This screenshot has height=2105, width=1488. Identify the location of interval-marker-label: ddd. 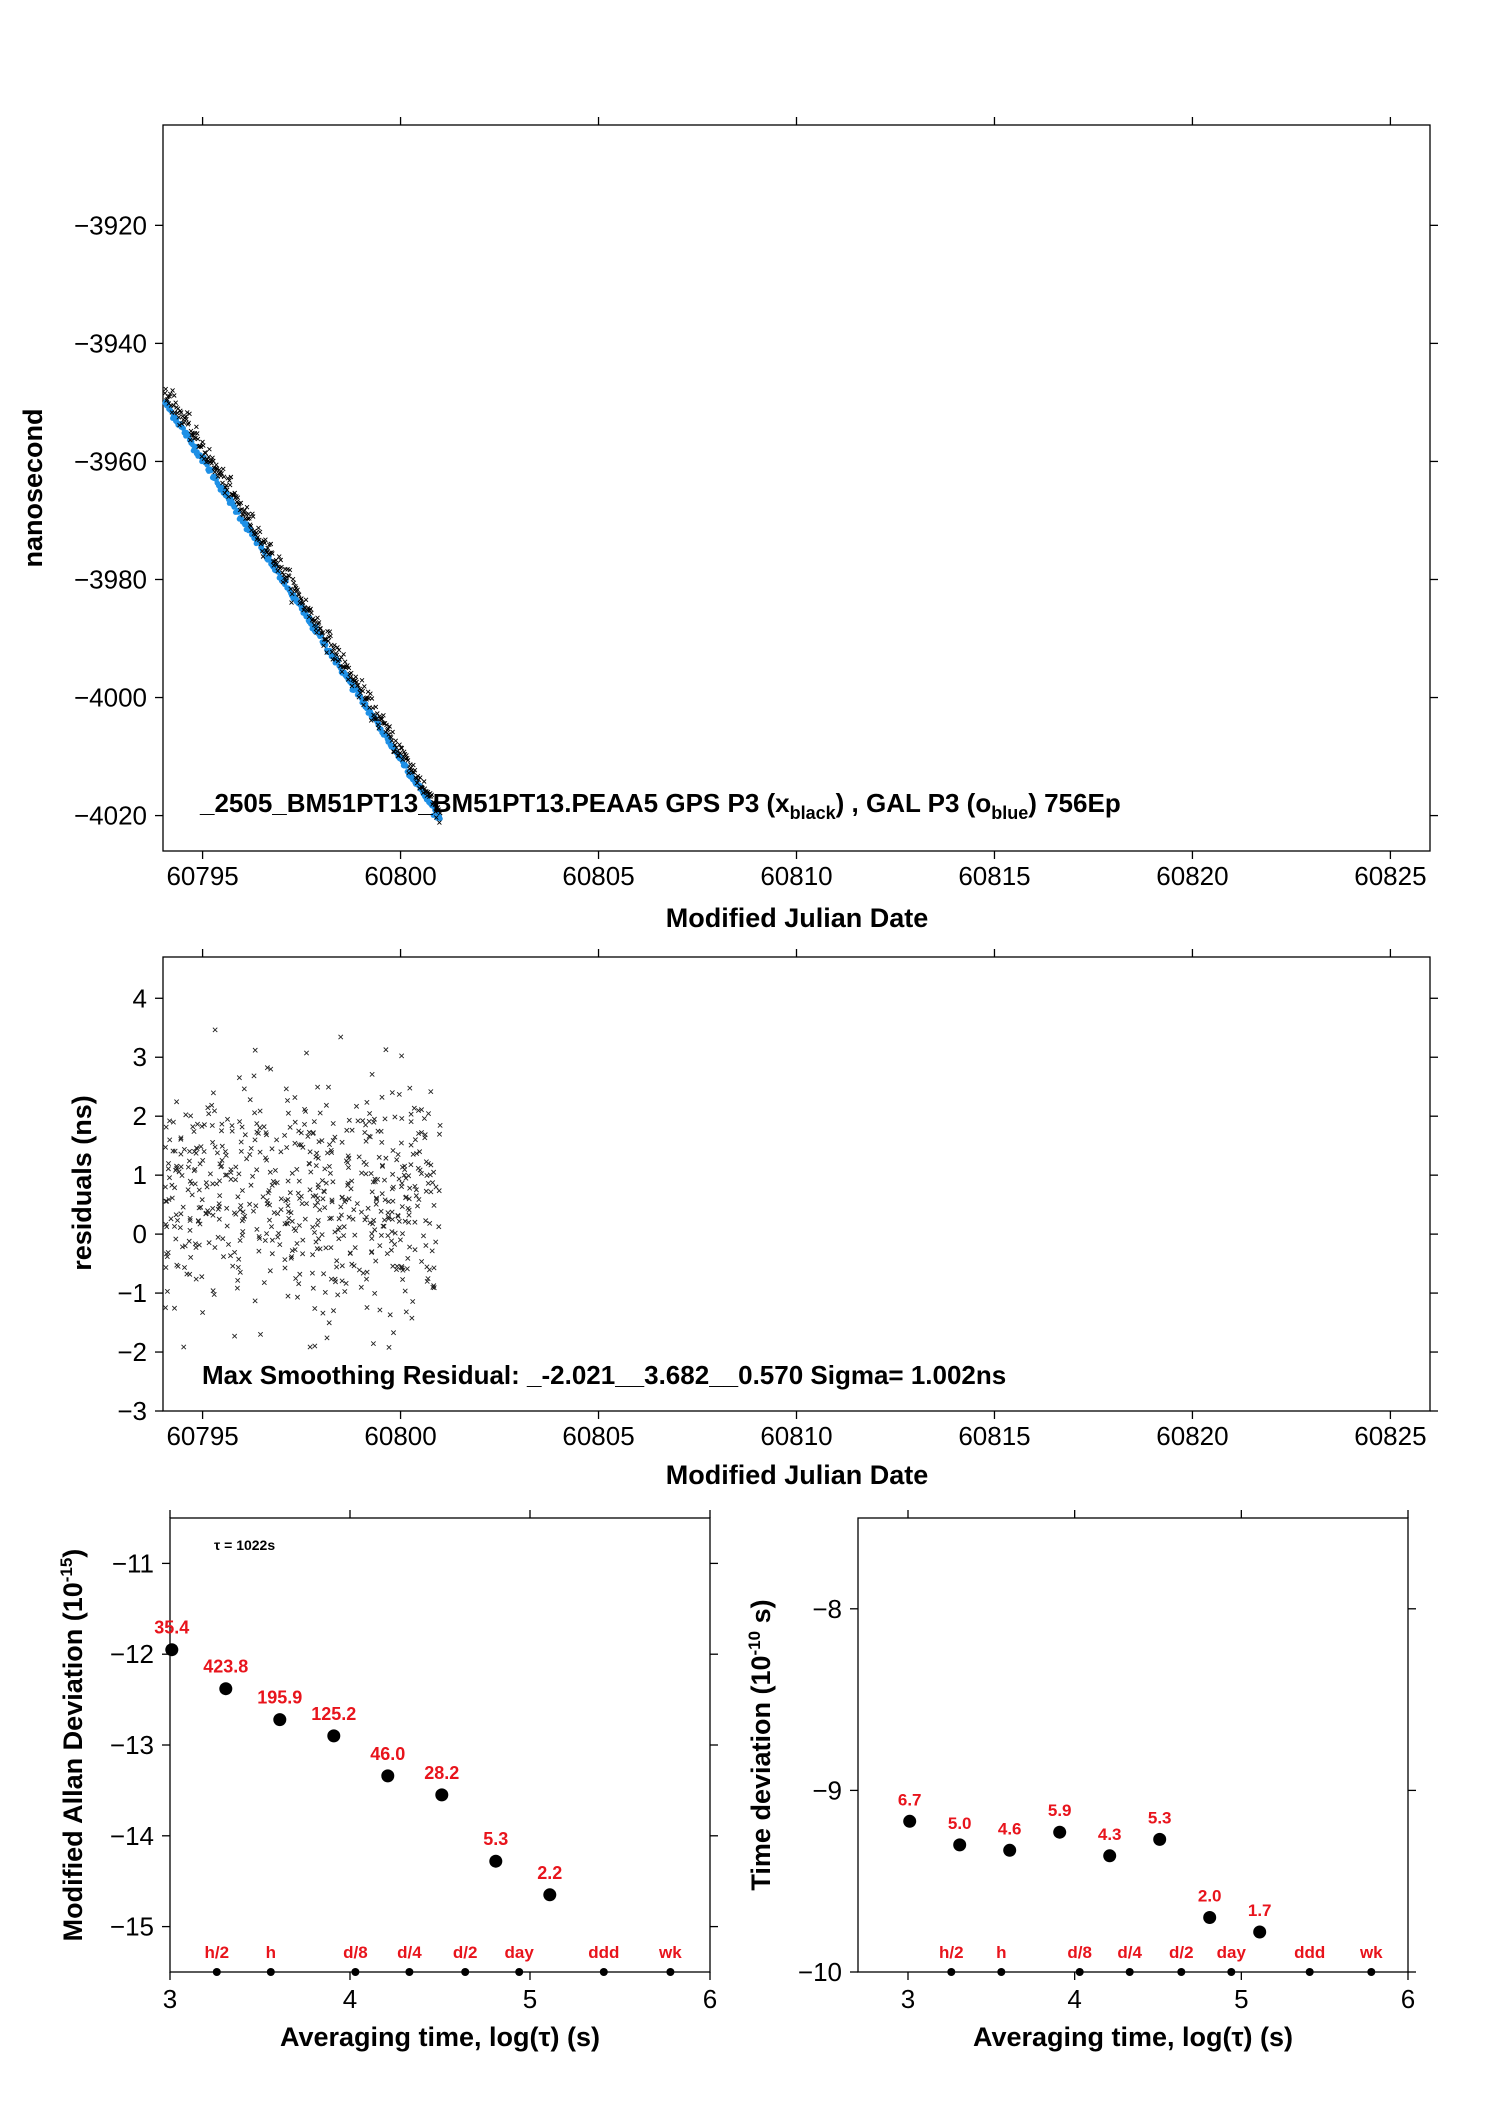
(1309, 1952).